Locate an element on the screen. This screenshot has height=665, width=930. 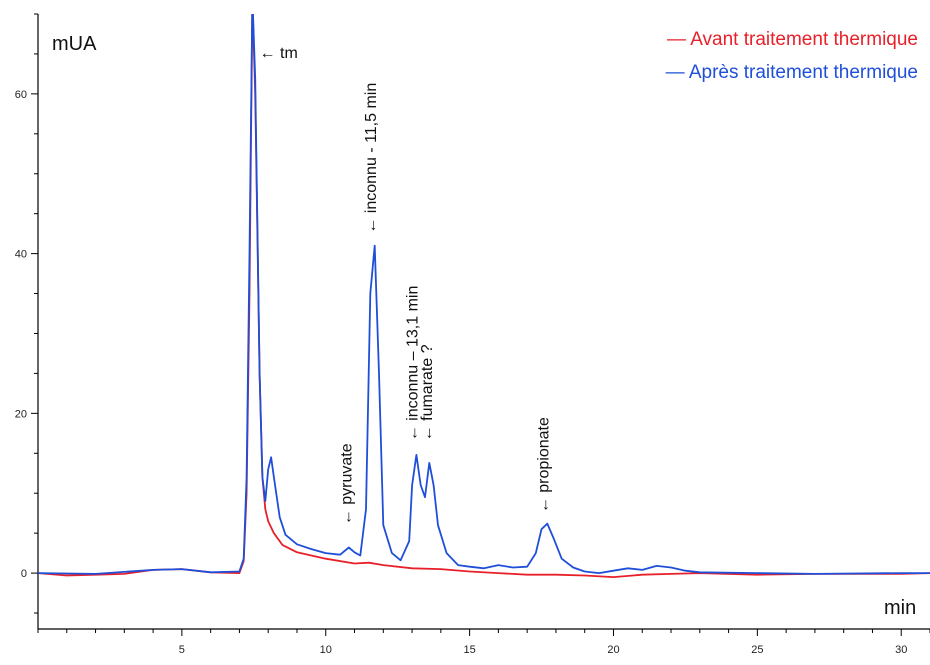
peak-annotation-2: ← inconnu - 11,5 min is located at coordinates (371, 158).